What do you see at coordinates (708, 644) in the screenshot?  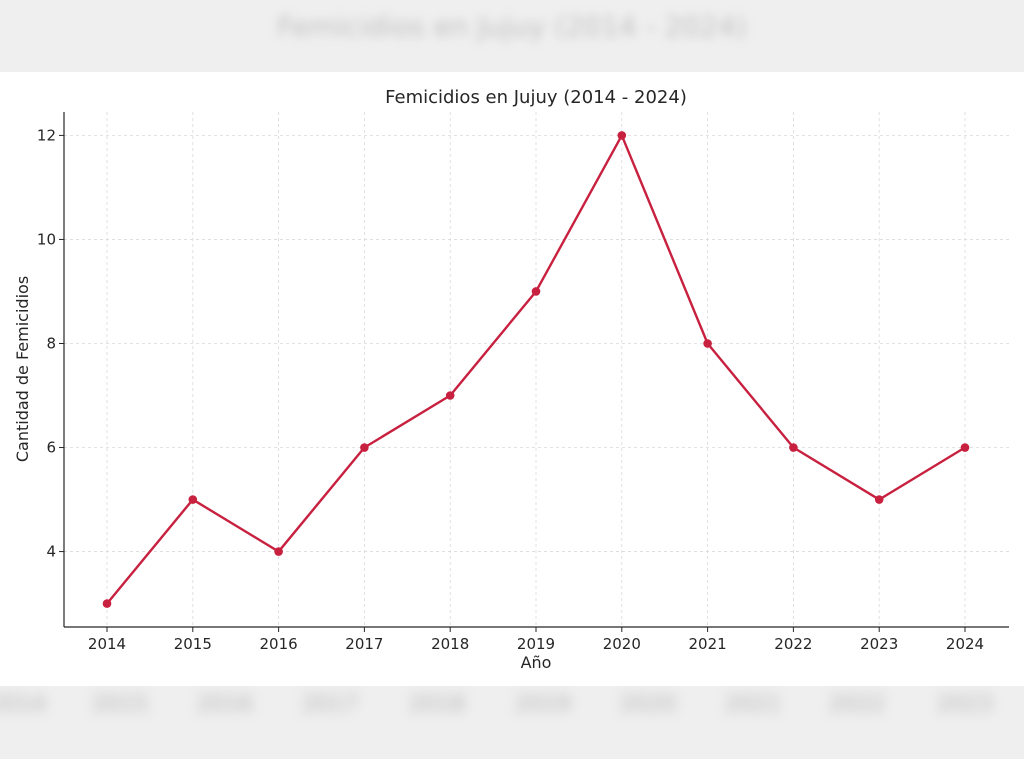 I see `x-tick-label: 2021` at bounding box center [708, 644].